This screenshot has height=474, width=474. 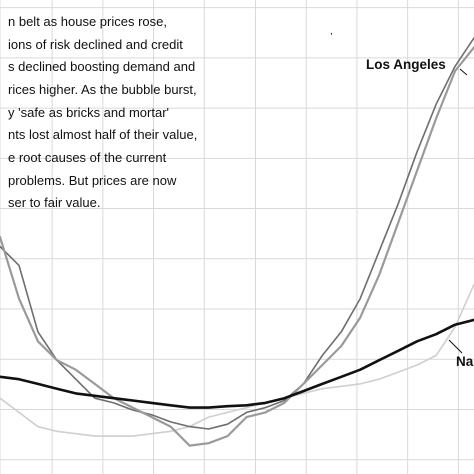 I want to click on series-label-los-angeles: Los Angeles, so click(x=406, y=64).